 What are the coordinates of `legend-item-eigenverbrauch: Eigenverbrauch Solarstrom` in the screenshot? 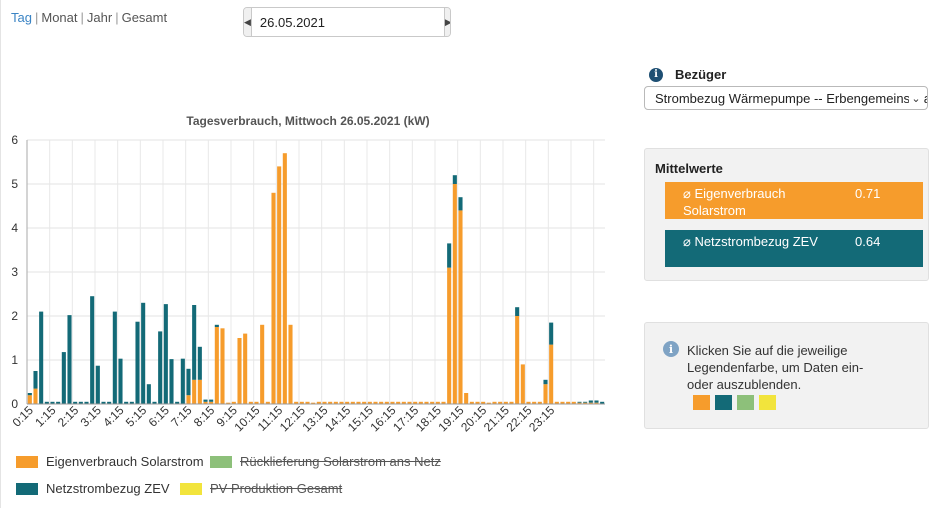 It's located at (110, 461).